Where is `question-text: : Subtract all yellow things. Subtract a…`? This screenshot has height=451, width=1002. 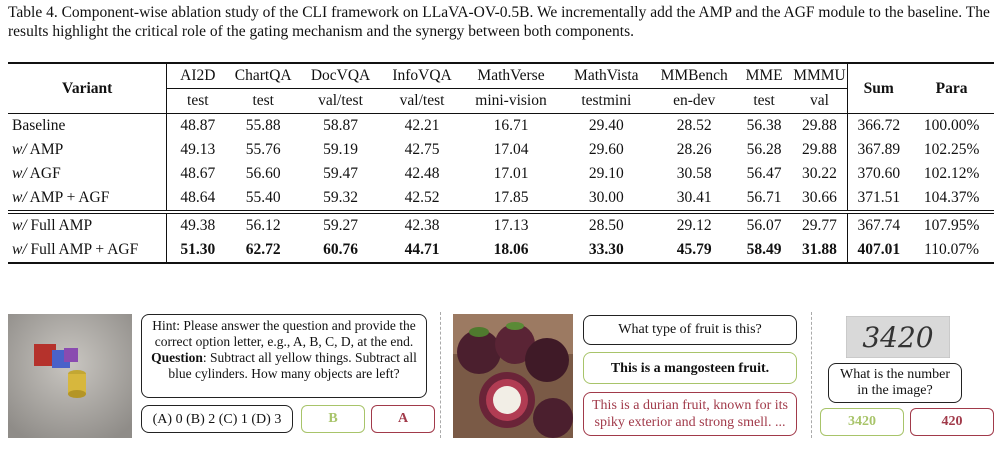 question-text: : Subtract all yellow things. Subtract a… is located at coordinates (292, 365).